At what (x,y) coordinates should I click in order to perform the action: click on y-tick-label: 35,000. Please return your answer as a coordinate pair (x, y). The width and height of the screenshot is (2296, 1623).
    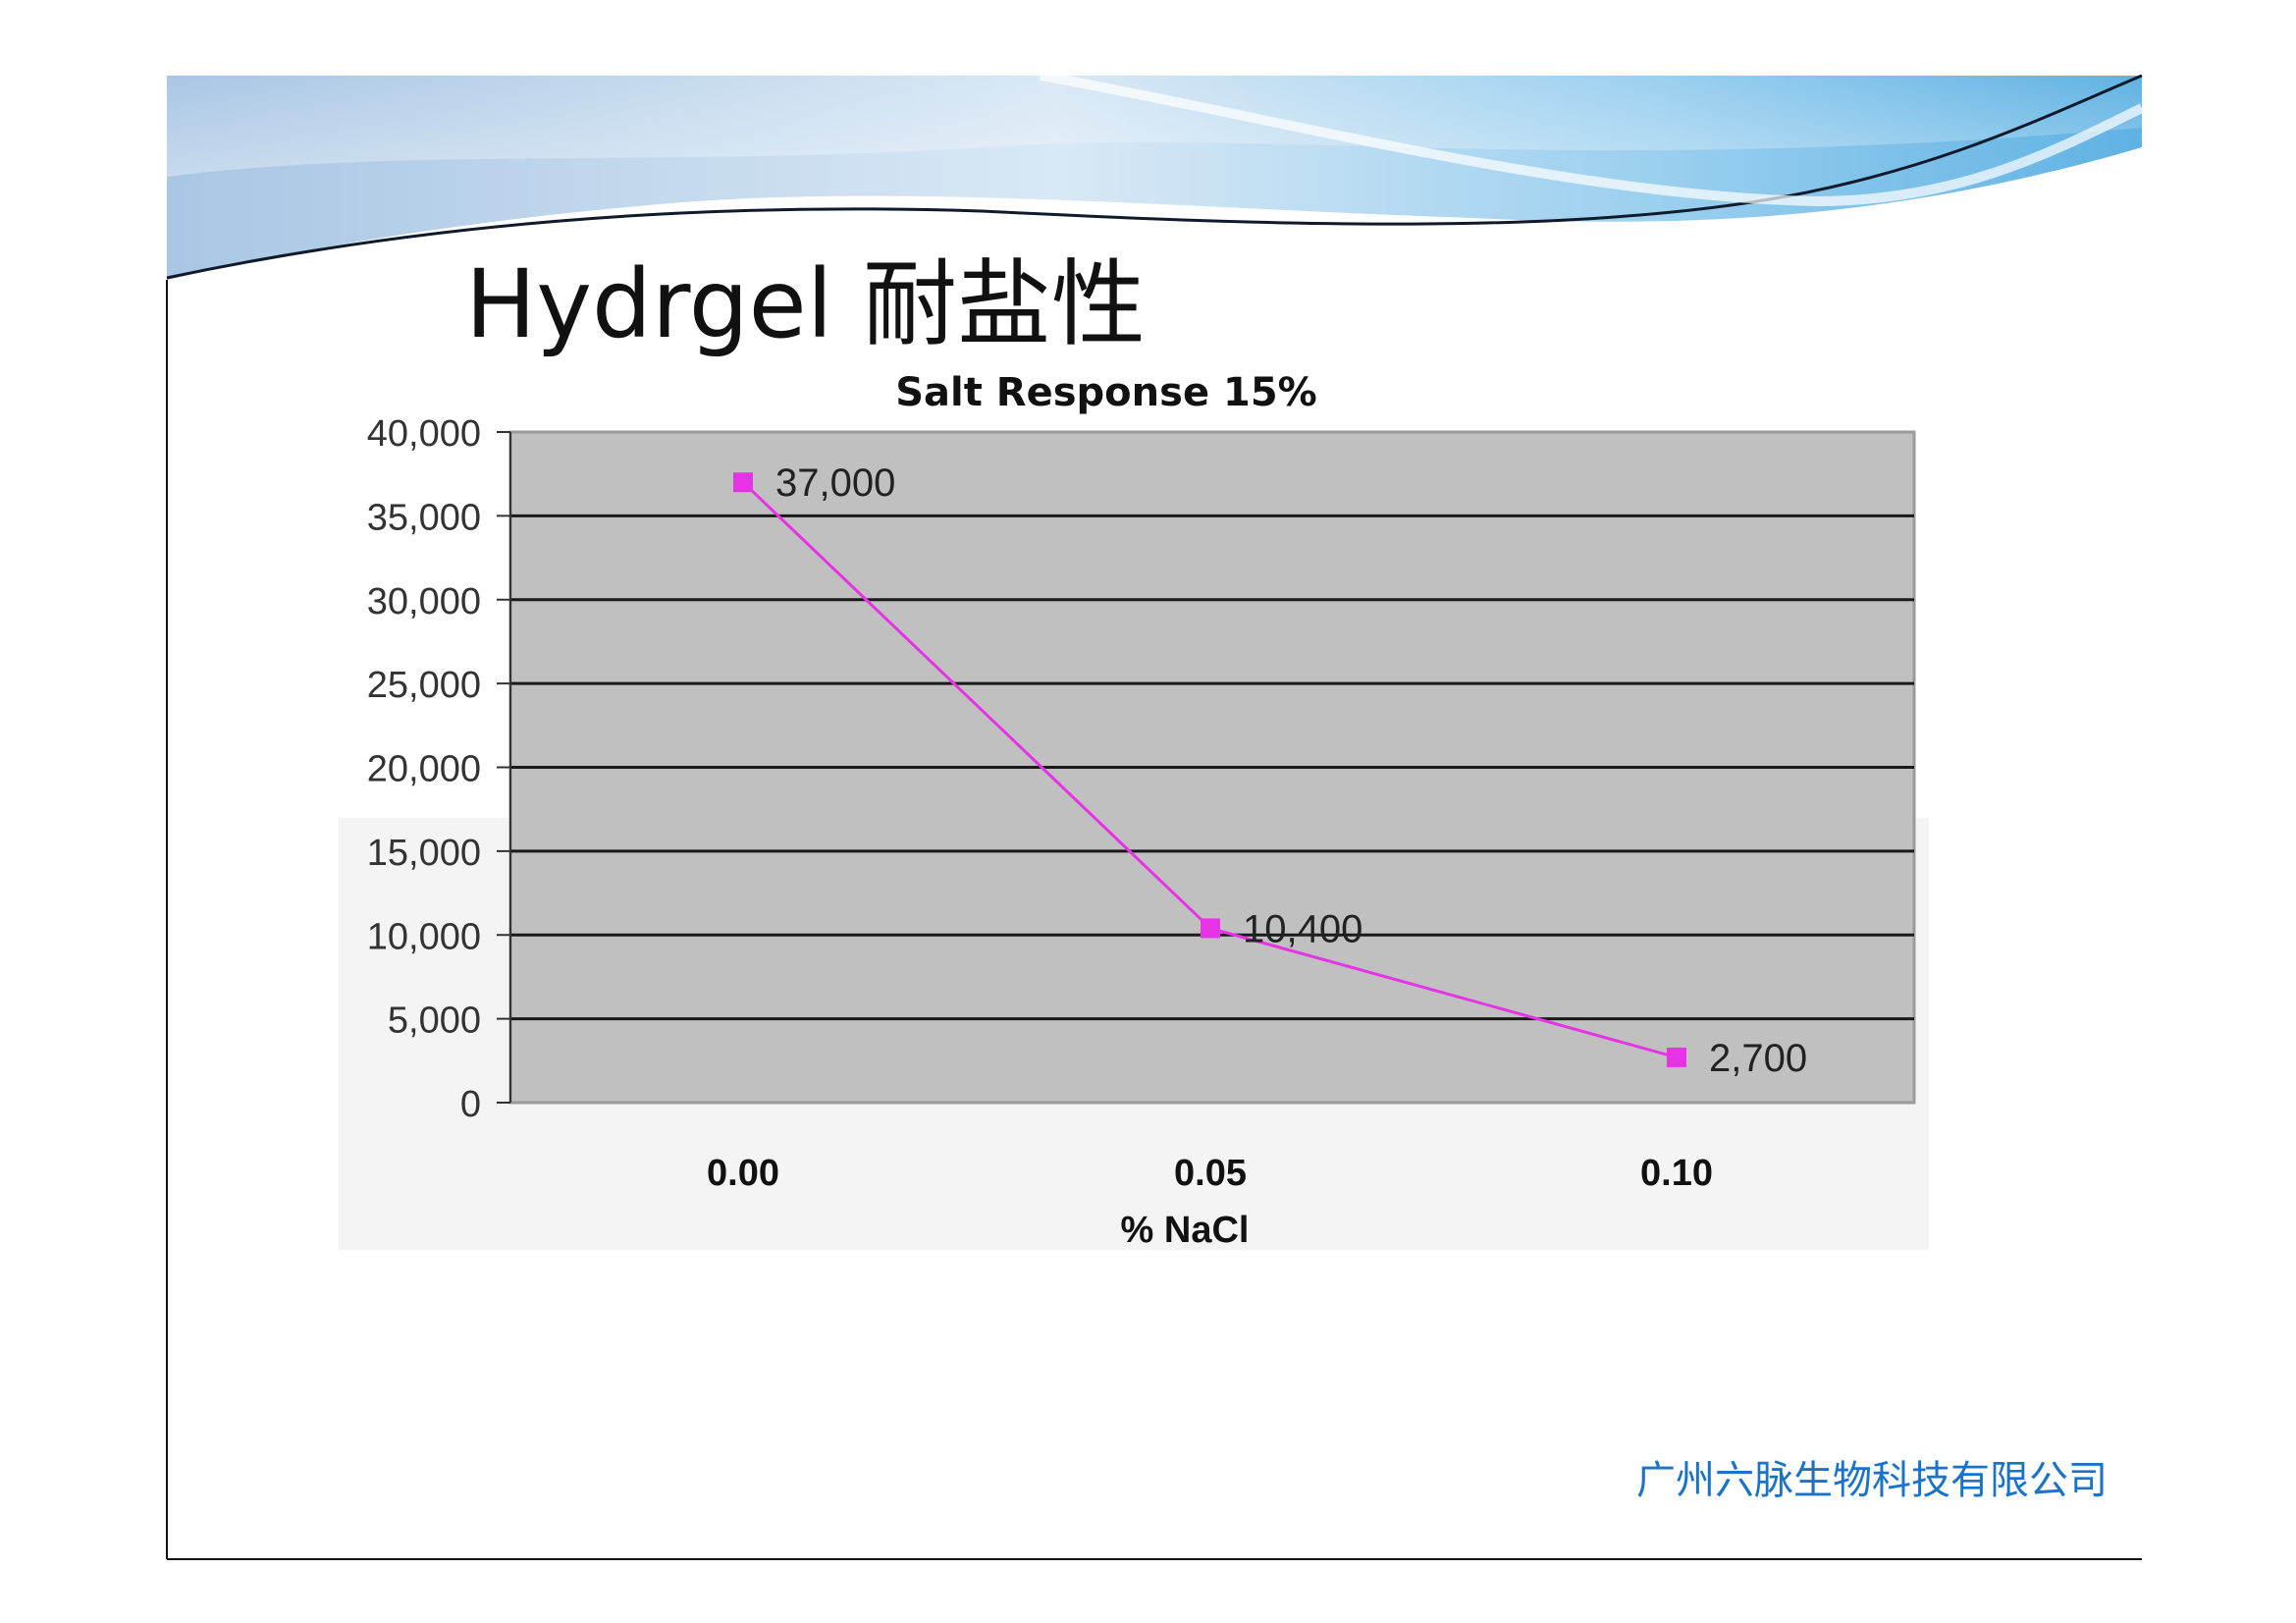
    Looking at the image, I should click on (424, 518).